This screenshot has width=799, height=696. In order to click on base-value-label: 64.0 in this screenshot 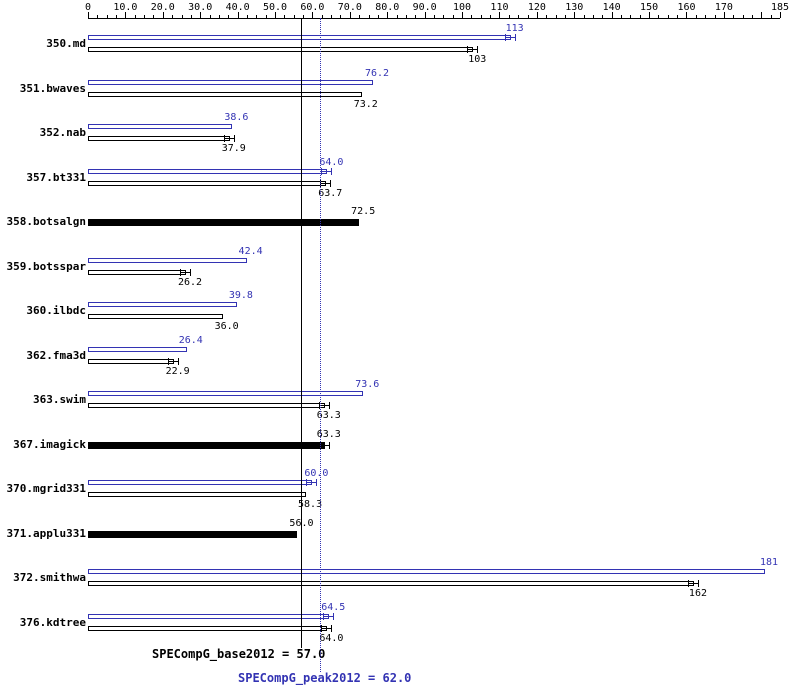, I will do `click(331, 638)`.